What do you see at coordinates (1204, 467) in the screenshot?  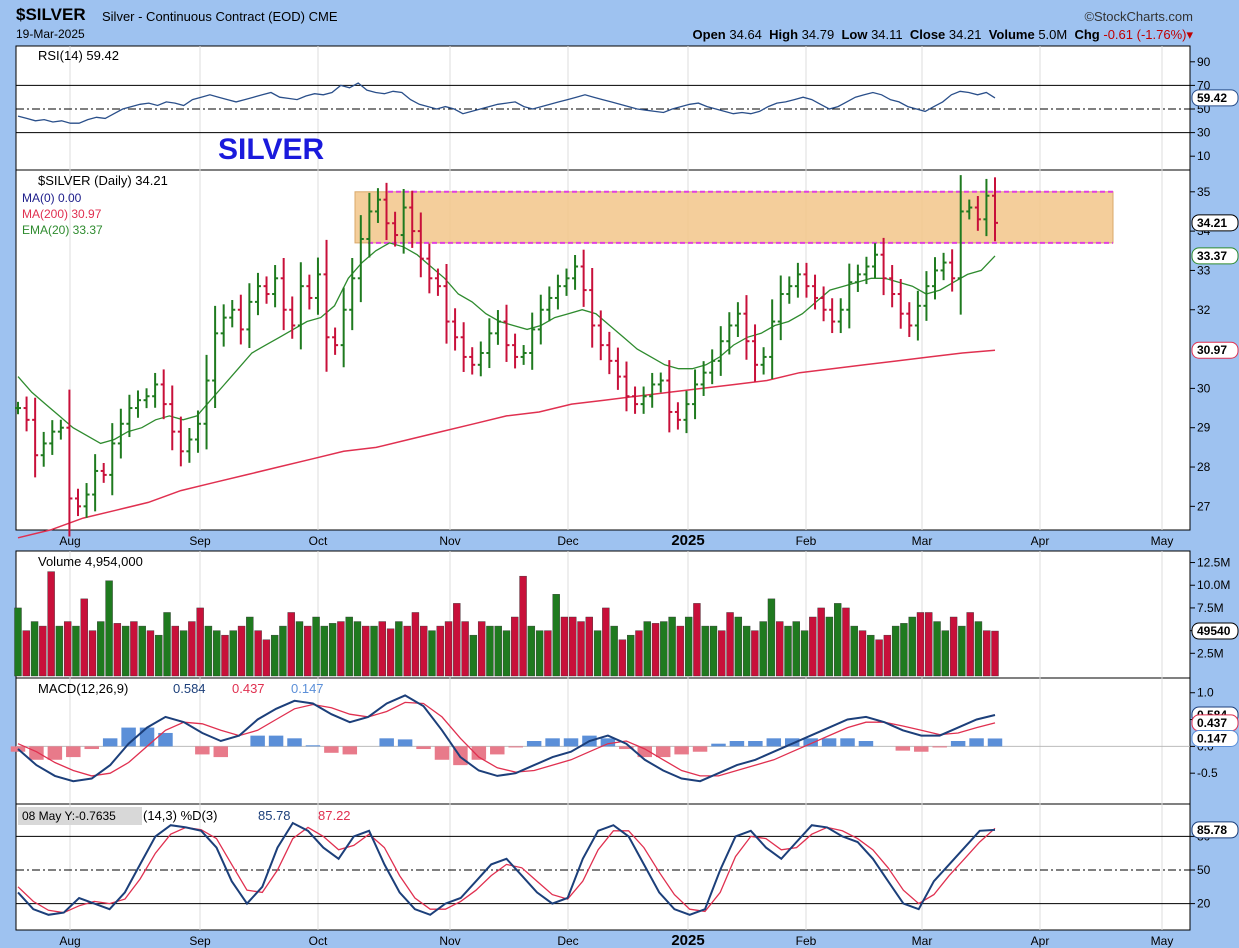 I see `y-tick-label: 28` at bounding box center [1204, 467].